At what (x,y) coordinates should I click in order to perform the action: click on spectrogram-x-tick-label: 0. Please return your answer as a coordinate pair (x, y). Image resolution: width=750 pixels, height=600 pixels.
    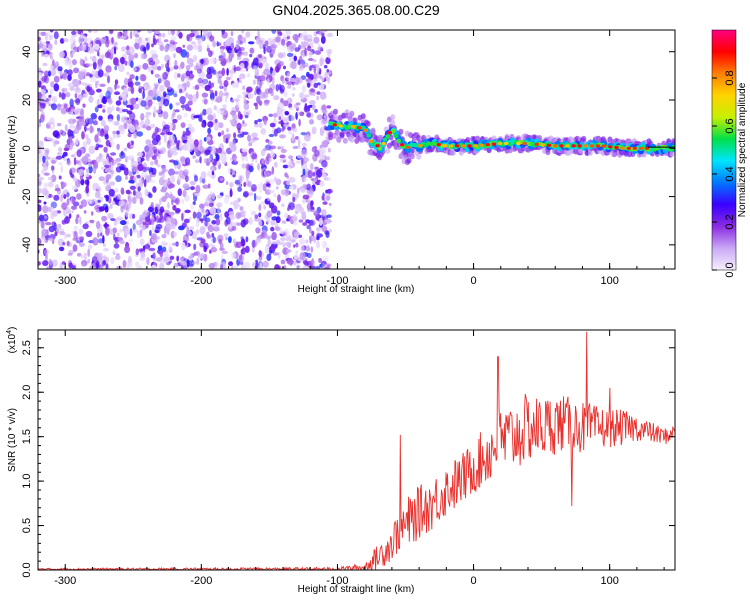
    Looking at the image, I should click on (473, 281).